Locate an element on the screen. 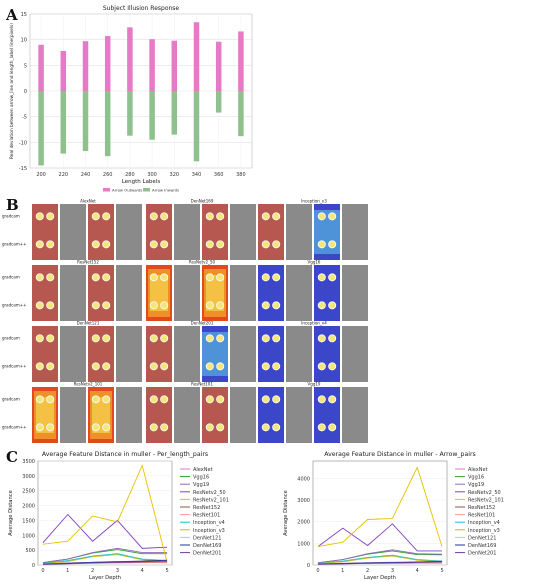 The width and height of the screenshot is (550, 588). line-chart-xtick-label: 4 is located at coordinates (417, 571).